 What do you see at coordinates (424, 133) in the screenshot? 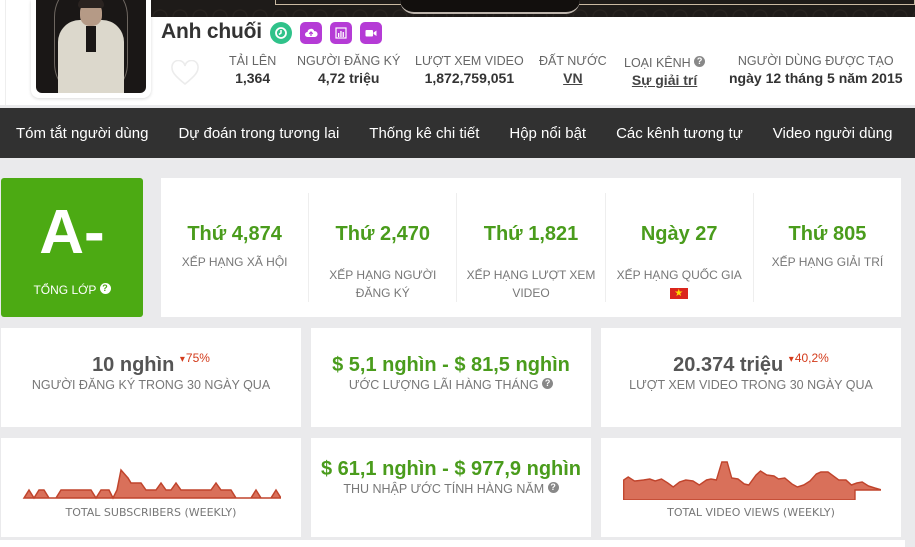
I see `nav-detailed-stats: Thống kê chi tiết` at bounding box center [424, 133].